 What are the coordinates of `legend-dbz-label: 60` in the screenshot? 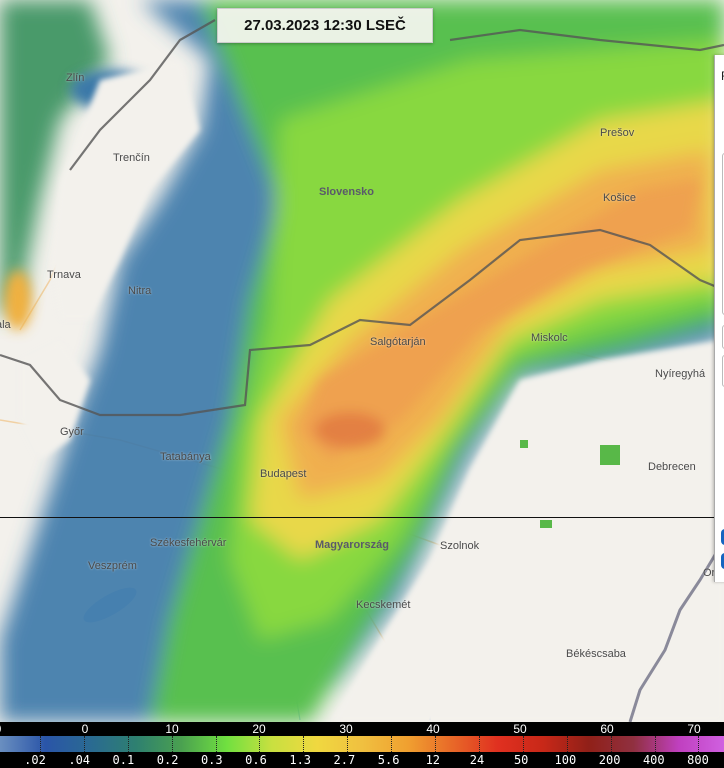 It's located at (607, 729).